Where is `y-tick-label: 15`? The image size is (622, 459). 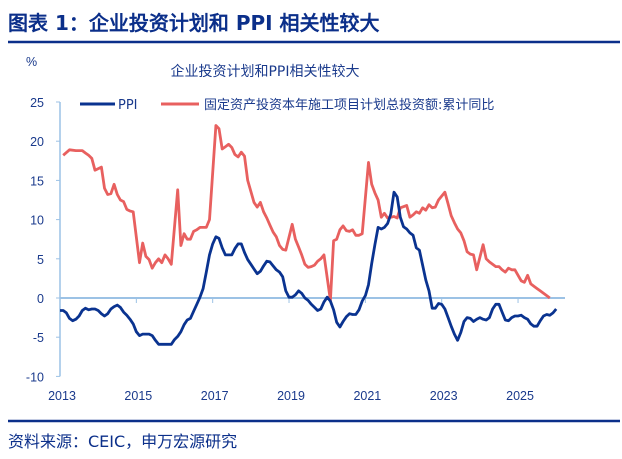
y-tick-label: 15 is located at coordinates (37, 181).